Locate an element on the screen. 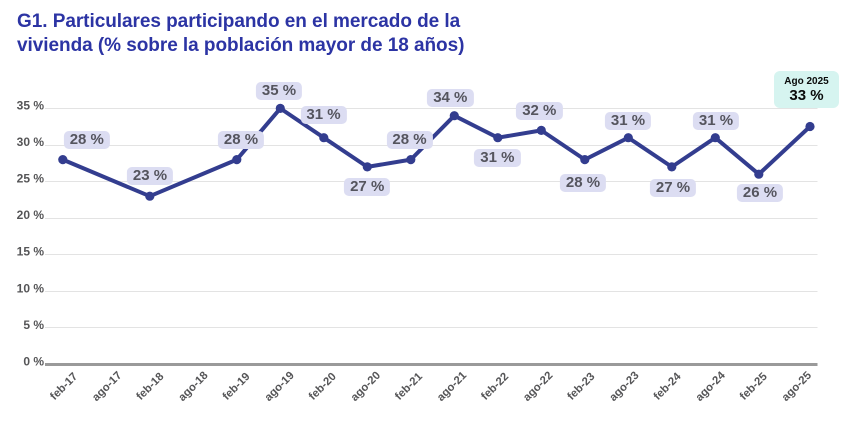 Image resolution: width=860 pixels, height=422 pixels. svg-text: ago-25 is located at coordinates (797, 387).